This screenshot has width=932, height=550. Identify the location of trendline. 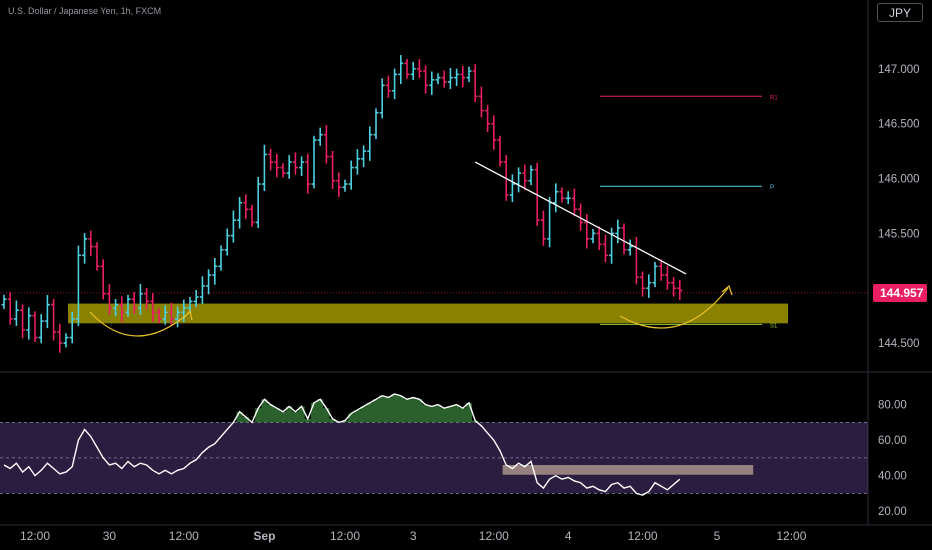
(580, 218).